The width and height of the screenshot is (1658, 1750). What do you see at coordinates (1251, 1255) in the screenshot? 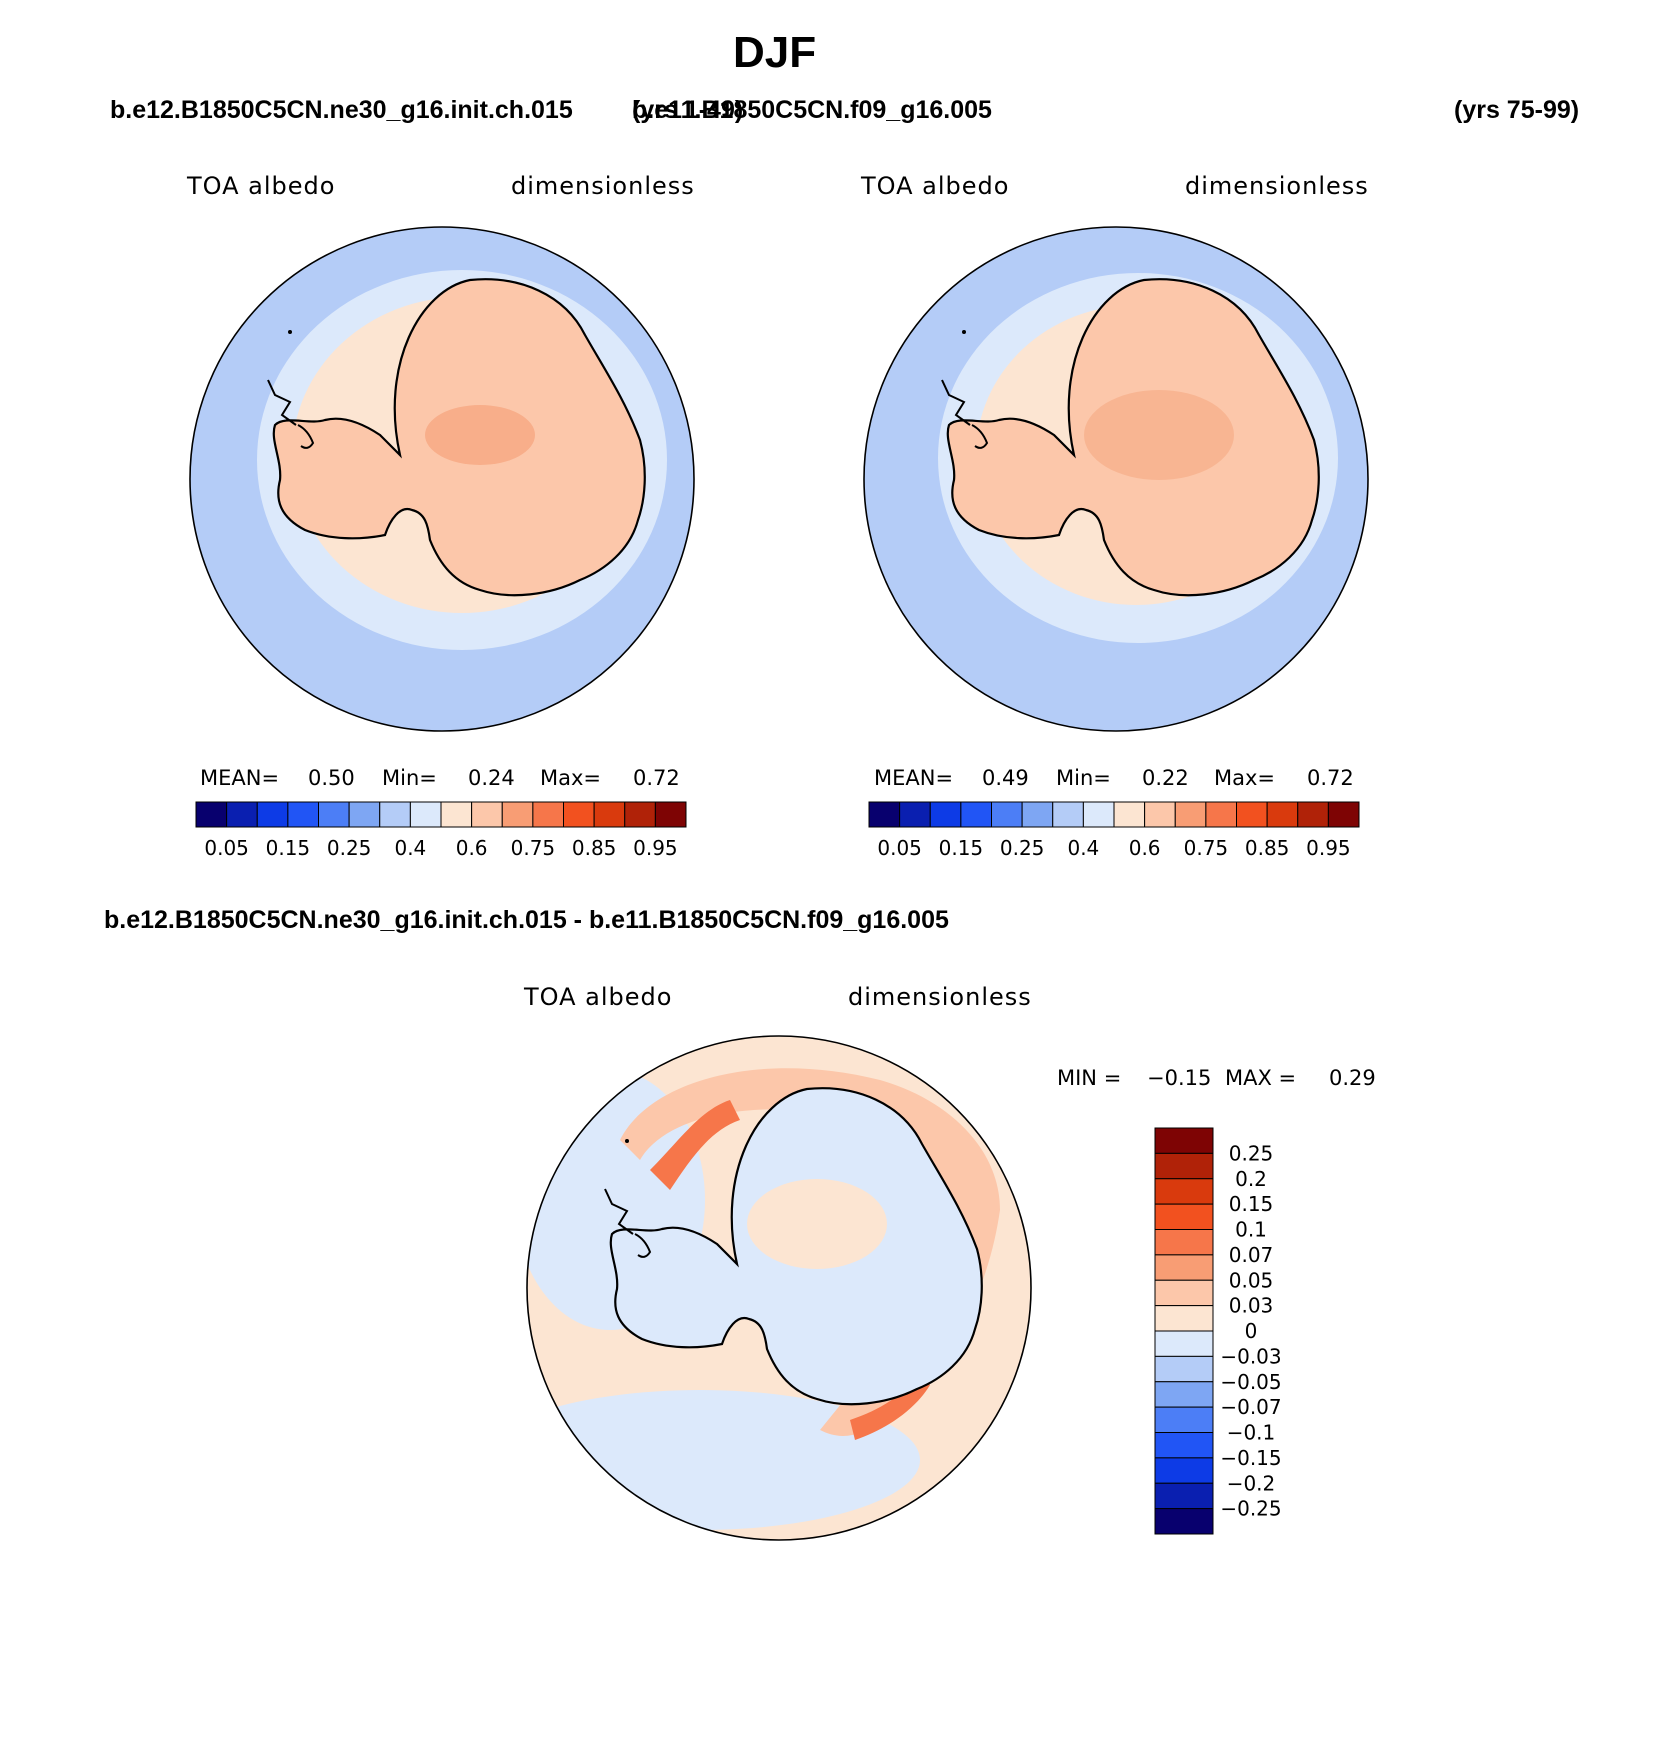
I see `colorbar-diff-tick-label: 0.07` at bounding box center [1251, 1255].